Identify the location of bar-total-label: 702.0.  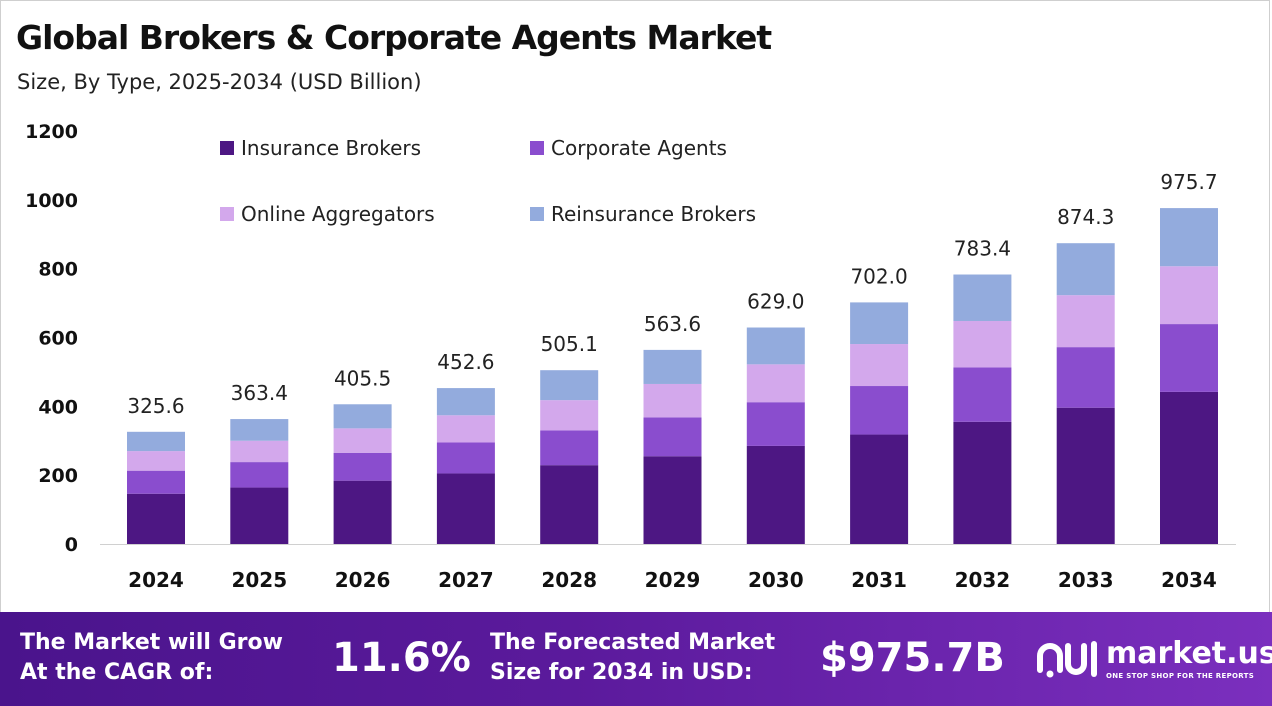
(878, 276).